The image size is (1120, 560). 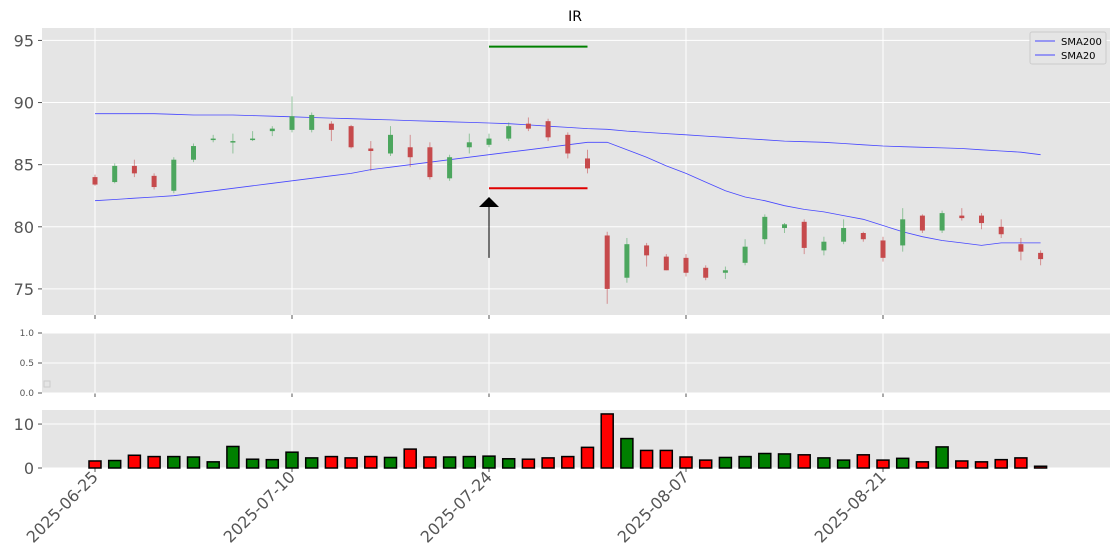 What do you see at coordinates (62, 506) in the screenshot?
I see `x-tick-label: 2025-06-25` at bounding box center [62, 506].